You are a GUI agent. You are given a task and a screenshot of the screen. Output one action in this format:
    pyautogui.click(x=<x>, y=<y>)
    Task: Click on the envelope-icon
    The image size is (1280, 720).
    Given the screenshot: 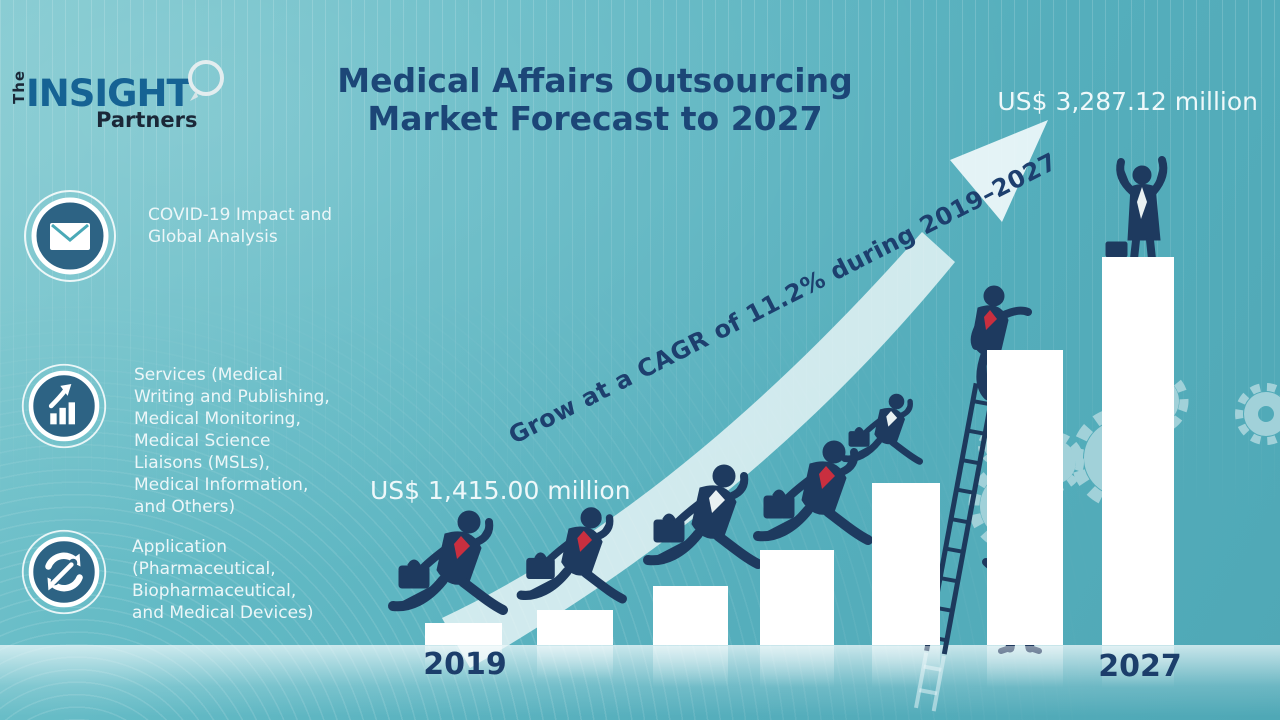 What is the action you would take?
    pyautogui.click(x=70, y=236)
    